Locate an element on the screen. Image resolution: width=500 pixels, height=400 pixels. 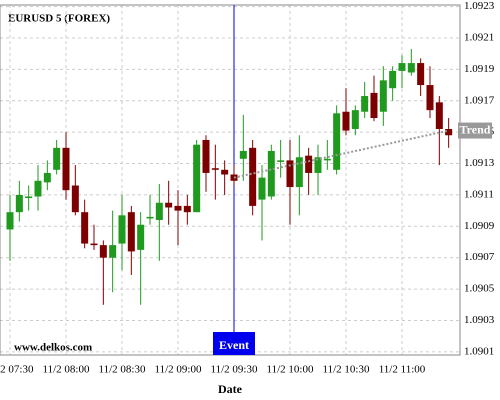
trend-label-box is located at coordinates (475, 130).